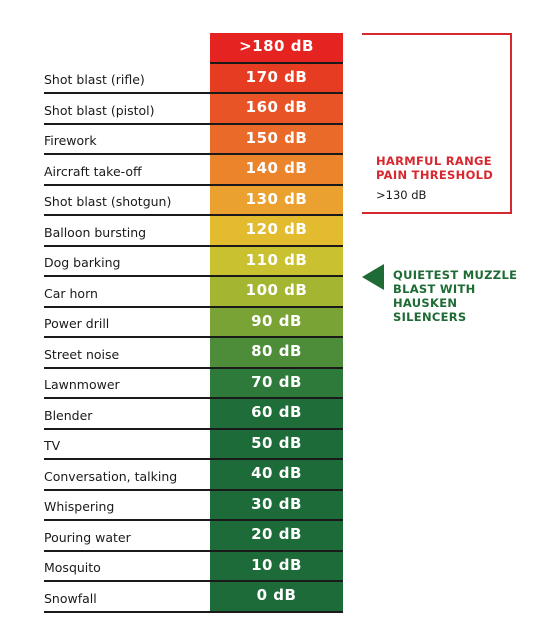 This screenshot has height=641, width=555. What do you see at coordinates (127, 384) in the screenshot?
I see `source-label: Lawnmower` at bounding box center [127, 384].